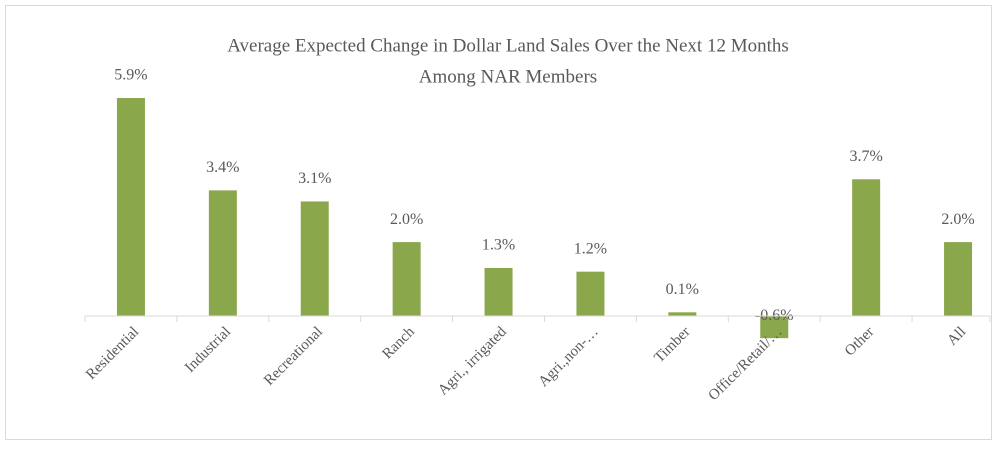 This screenshot has width=997, height=449. I want to click on data-label: 1.2%, so click(590, 248).